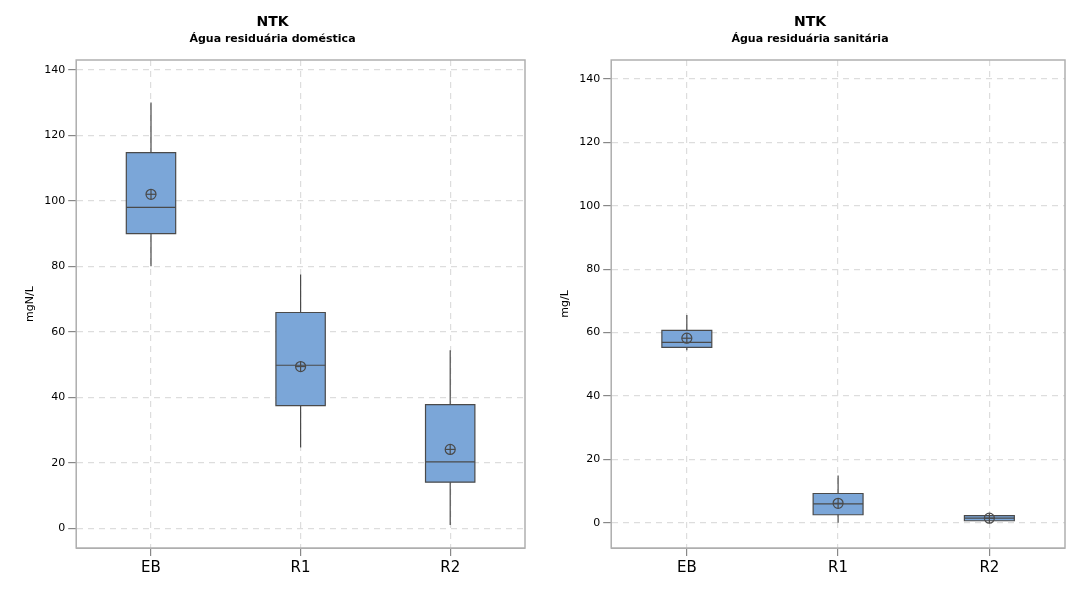 Image resolution: width=1075 pixels, height=590 pixels. I want to click on y-axis-title: mgN/L, so click(30, 303).